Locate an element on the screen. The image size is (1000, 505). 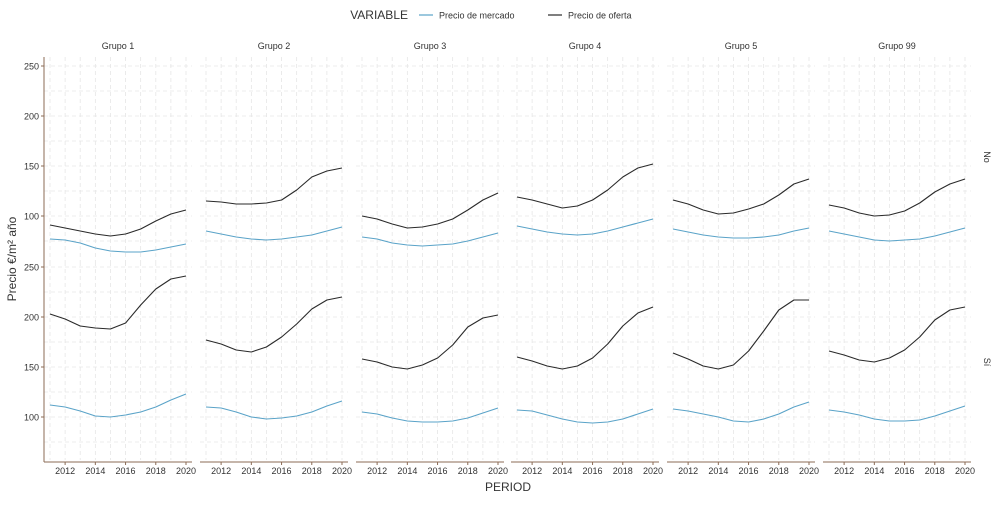
facet-title: Grupo 3 is located at coordinates (430, 46).